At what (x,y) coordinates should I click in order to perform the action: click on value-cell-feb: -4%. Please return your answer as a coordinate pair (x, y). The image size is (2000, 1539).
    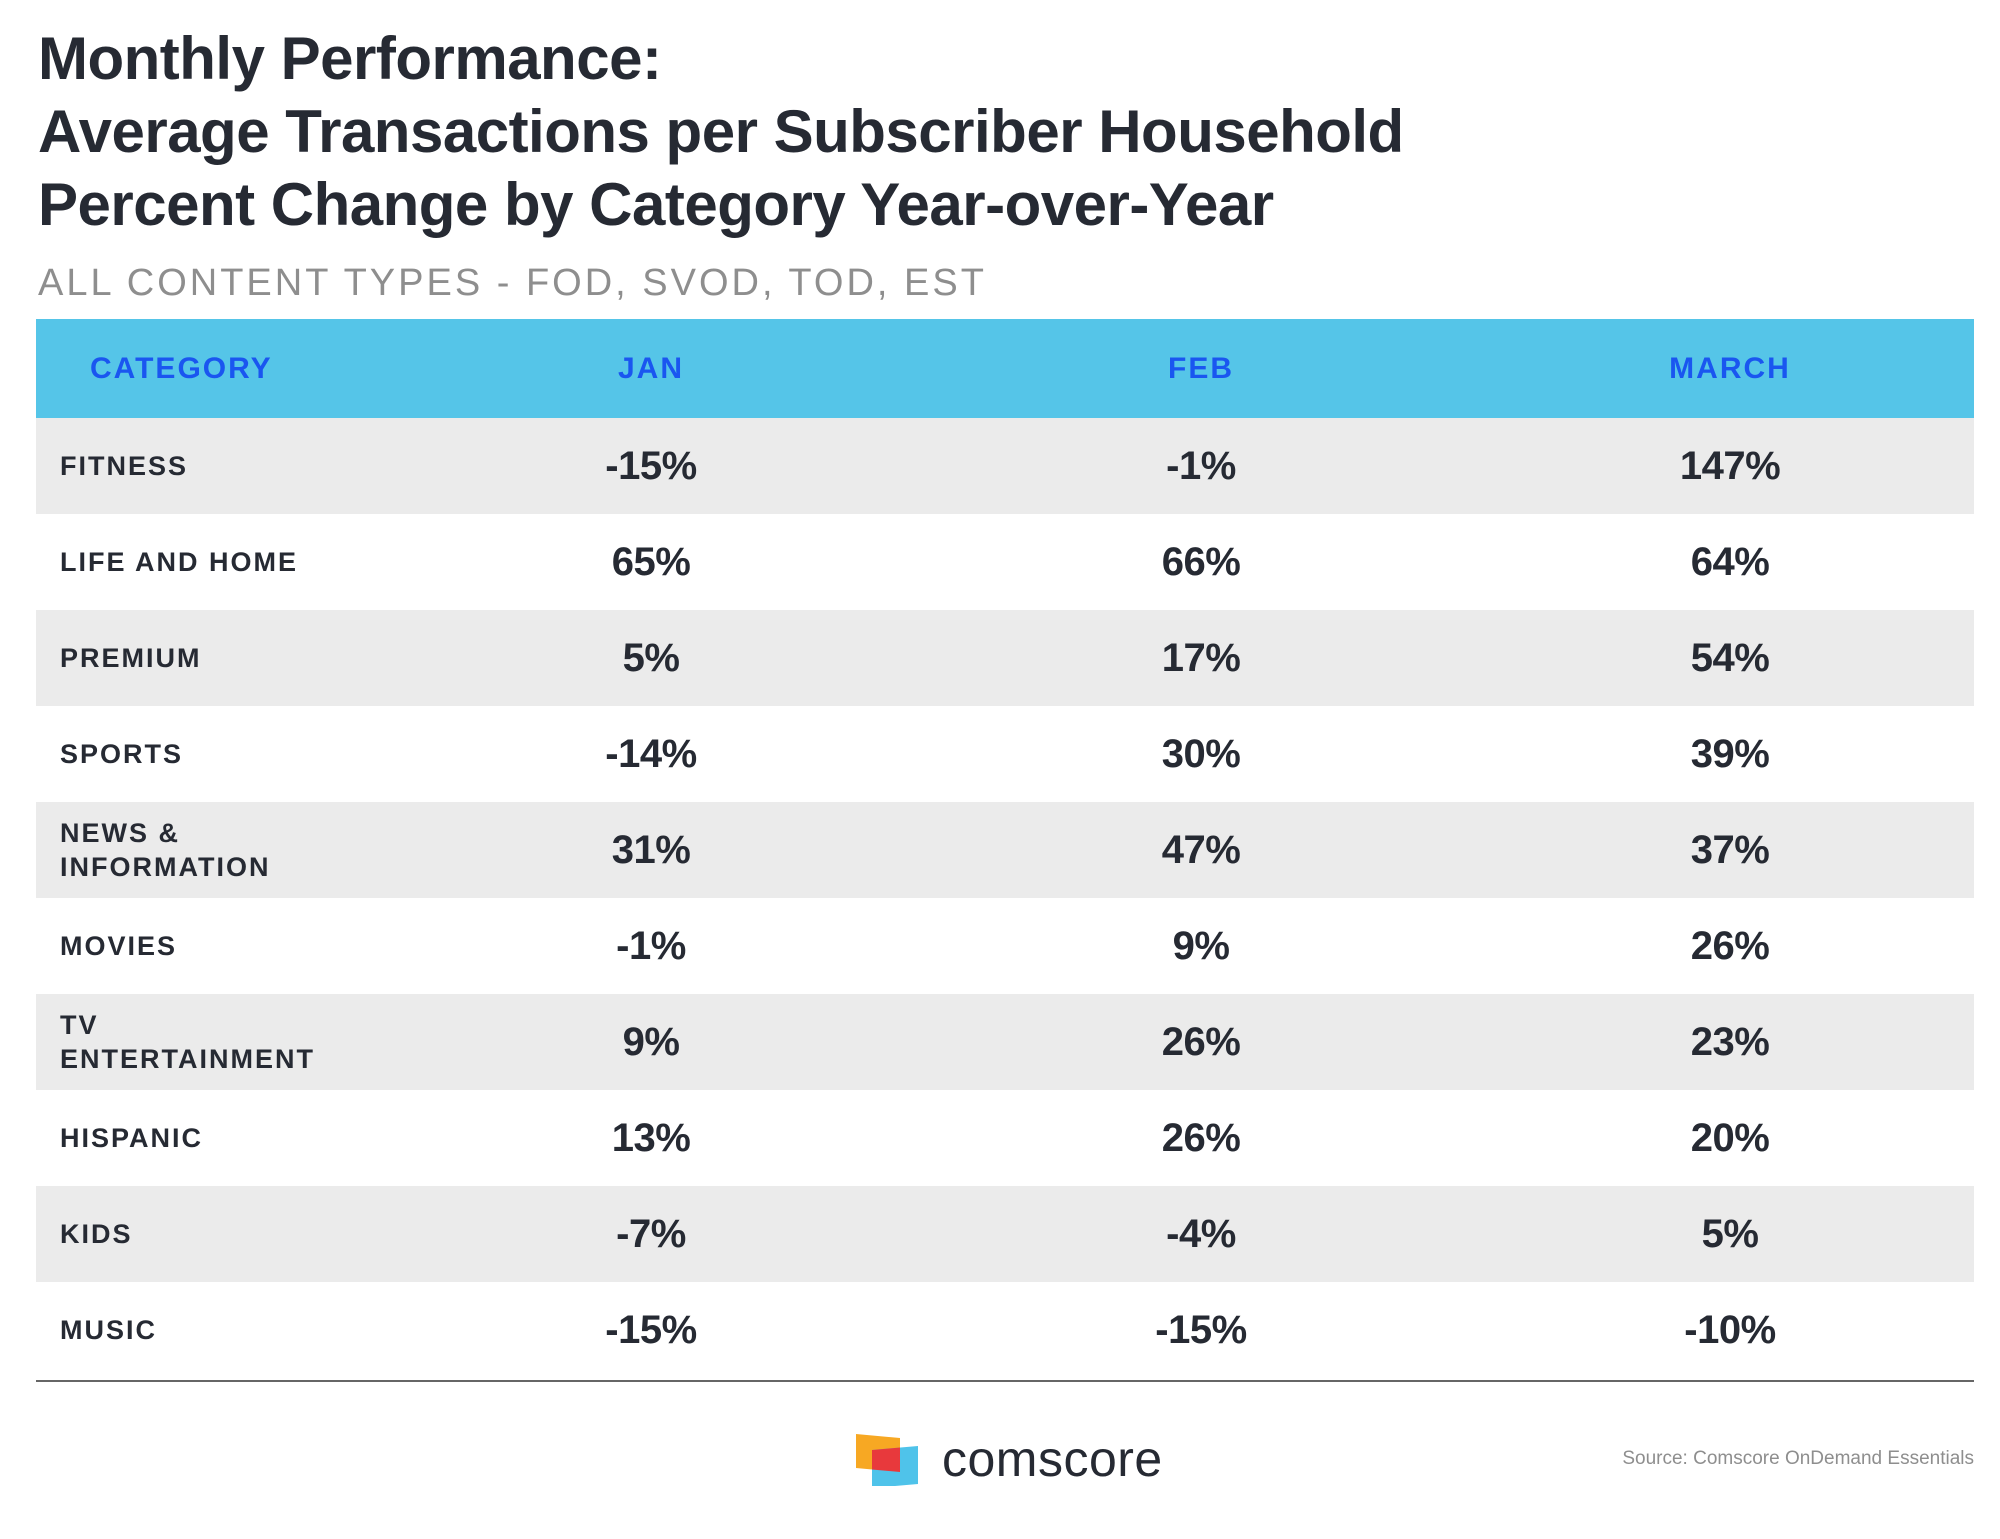
    Looking at the image, I should click on (1201, 1233).